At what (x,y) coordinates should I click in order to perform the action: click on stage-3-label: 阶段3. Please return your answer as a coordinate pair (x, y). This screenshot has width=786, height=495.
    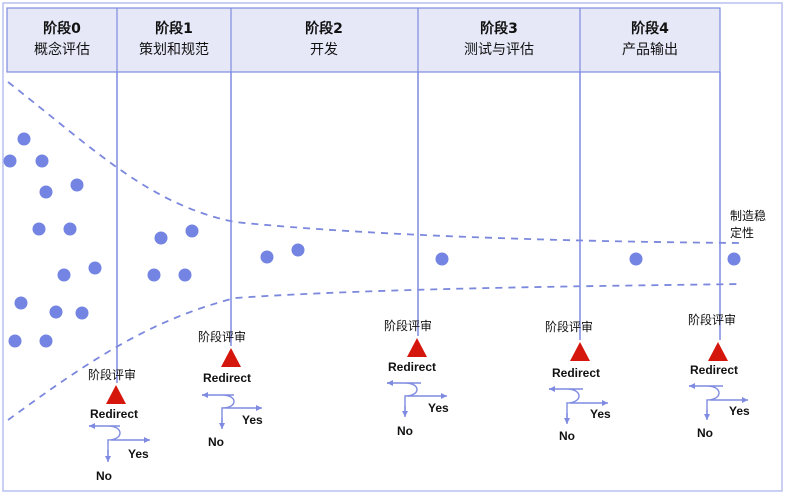
    Looking at the image, I should click on (499, 28).